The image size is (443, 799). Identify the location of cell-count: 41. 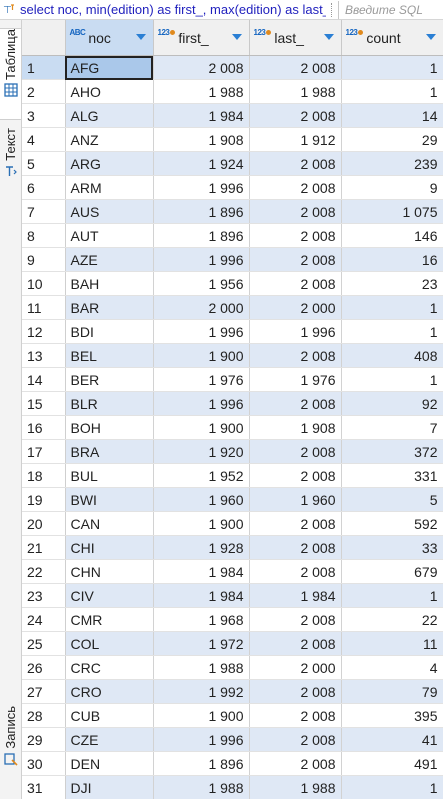
(392, 739).